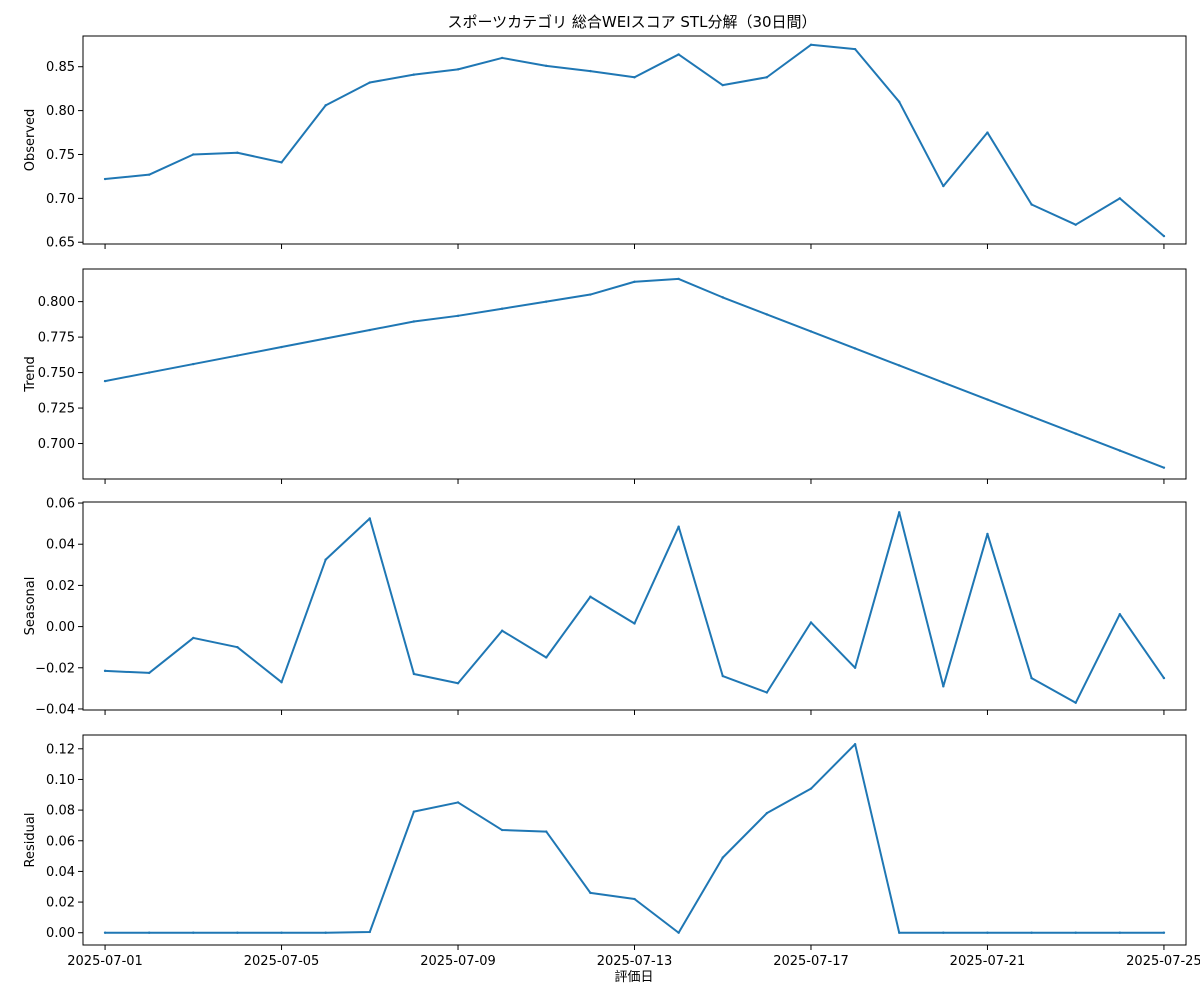 This screenshot has height=1000, width=1200. I want to click on y-axis-title: Seasonal, so click(30, 606).